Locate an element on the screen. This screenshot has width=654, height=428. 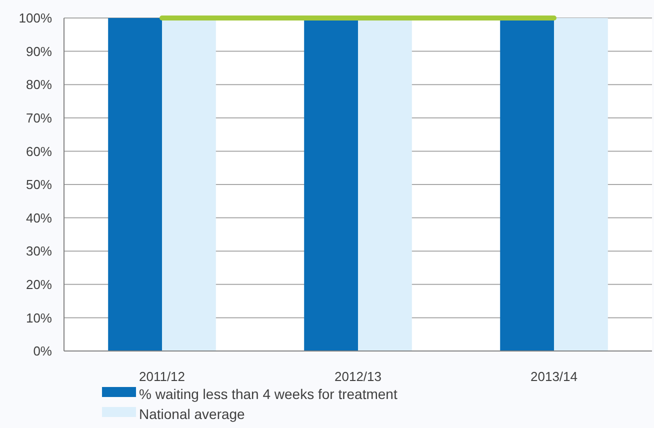
y-tick-label: 90% is located at coordinates (39, 51).